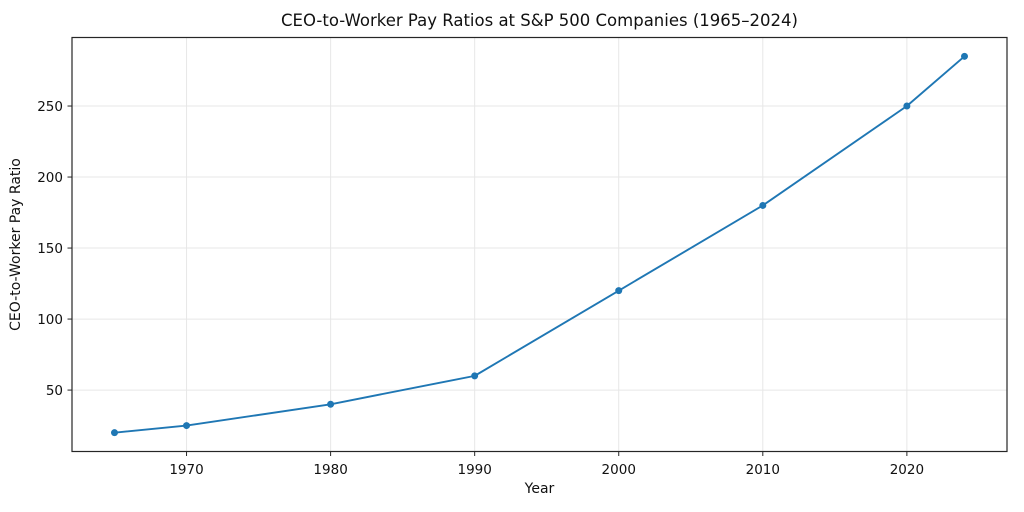  Describe the element at coordinates (539, 489) in the screenshot. I see `x-axis-label: Year` at that location.